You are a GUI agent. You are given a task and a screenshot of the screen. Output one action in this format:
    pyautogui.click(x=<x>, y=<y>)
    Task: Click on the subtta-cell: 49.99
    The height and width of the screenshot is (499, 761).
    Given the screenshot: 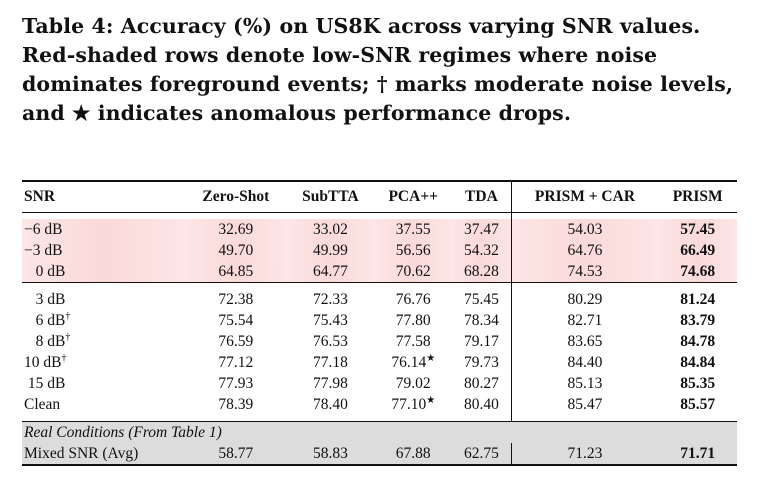 What is the action you would take?
    pyautogui.click(x=330, y=250)
    